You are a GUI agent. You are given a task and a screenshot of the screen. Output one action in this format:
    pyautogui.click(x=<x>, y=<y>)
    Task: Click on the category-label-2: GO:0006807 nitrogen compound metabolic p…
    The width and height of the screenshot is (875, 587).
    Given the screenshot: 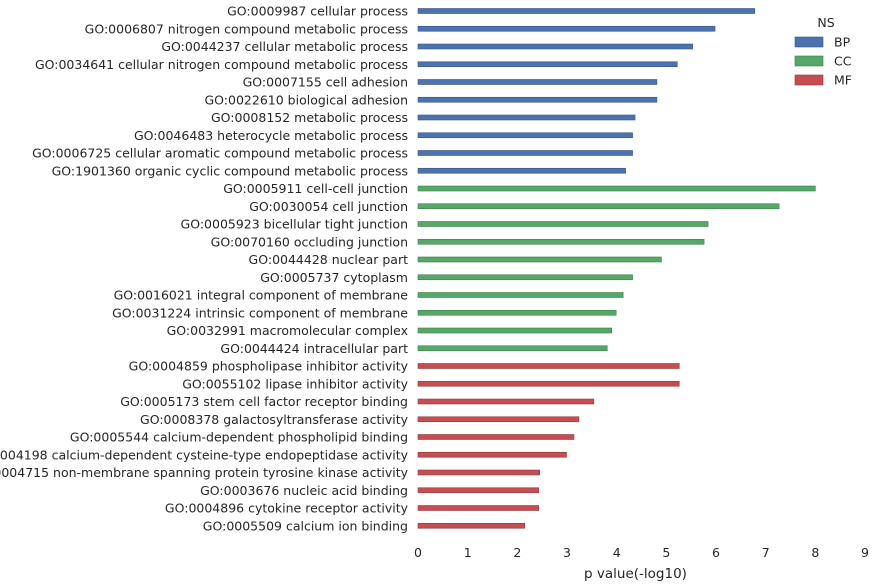 What is the action you would take?
    pyautogui.click(x=246, y=28)
    